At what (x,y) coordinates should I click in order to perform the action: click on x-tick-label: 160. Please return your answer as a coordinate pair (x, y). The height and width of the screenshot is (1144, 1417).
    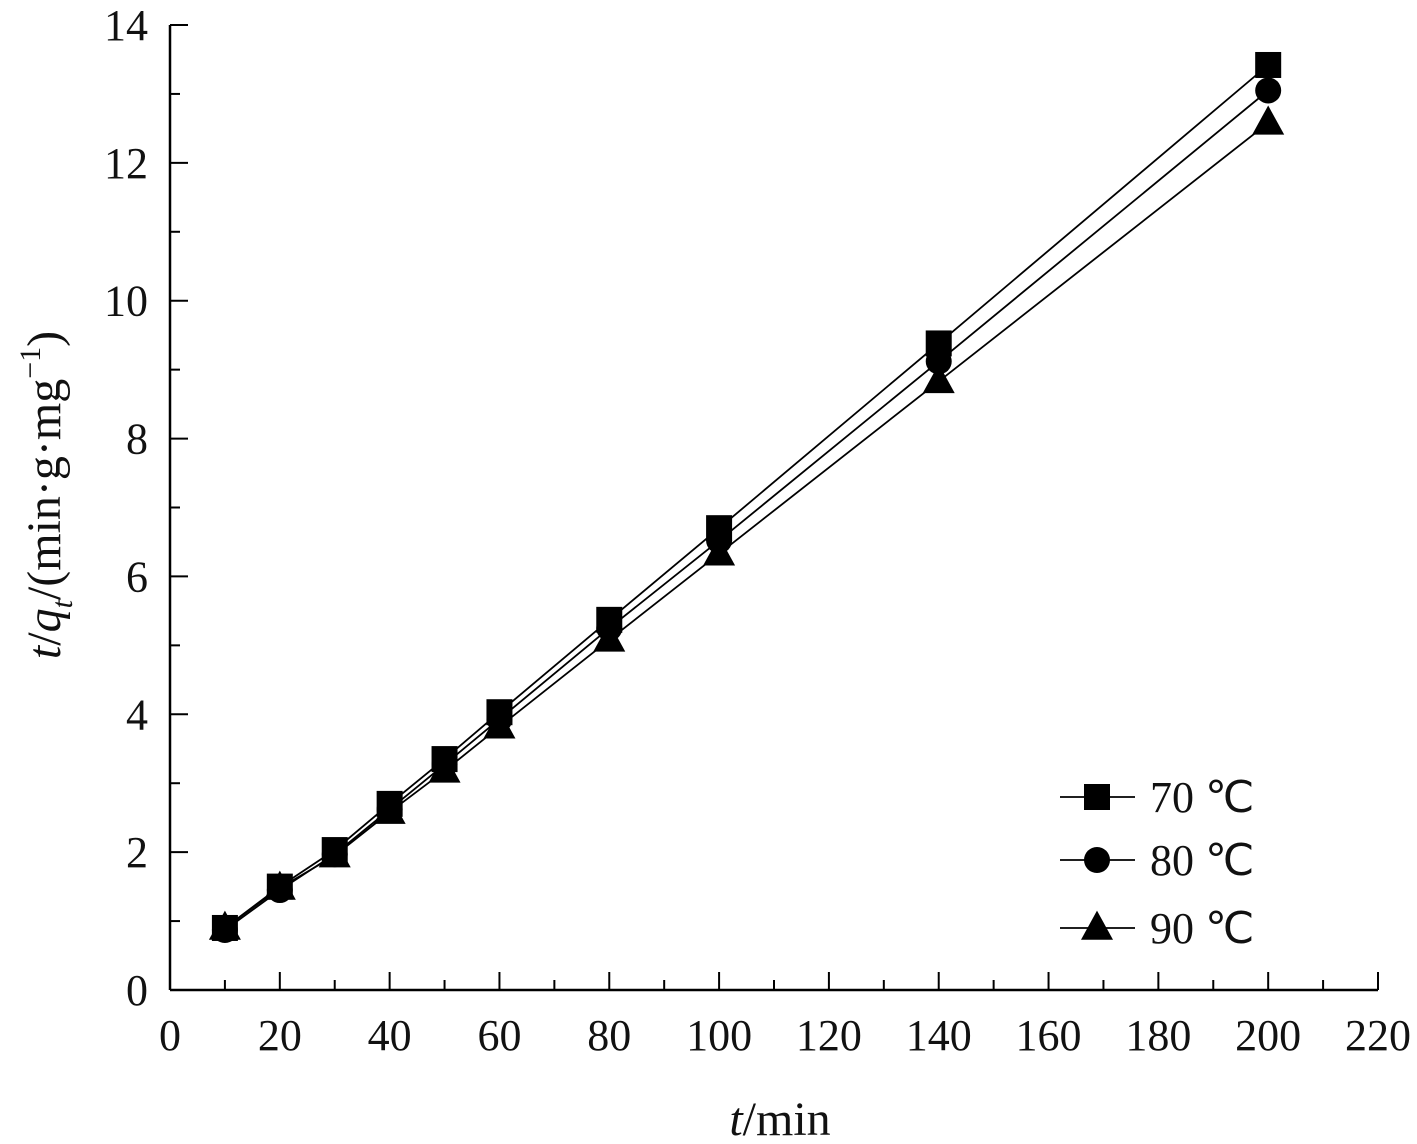
    Looking at the image, I should click on (1049, 1035).